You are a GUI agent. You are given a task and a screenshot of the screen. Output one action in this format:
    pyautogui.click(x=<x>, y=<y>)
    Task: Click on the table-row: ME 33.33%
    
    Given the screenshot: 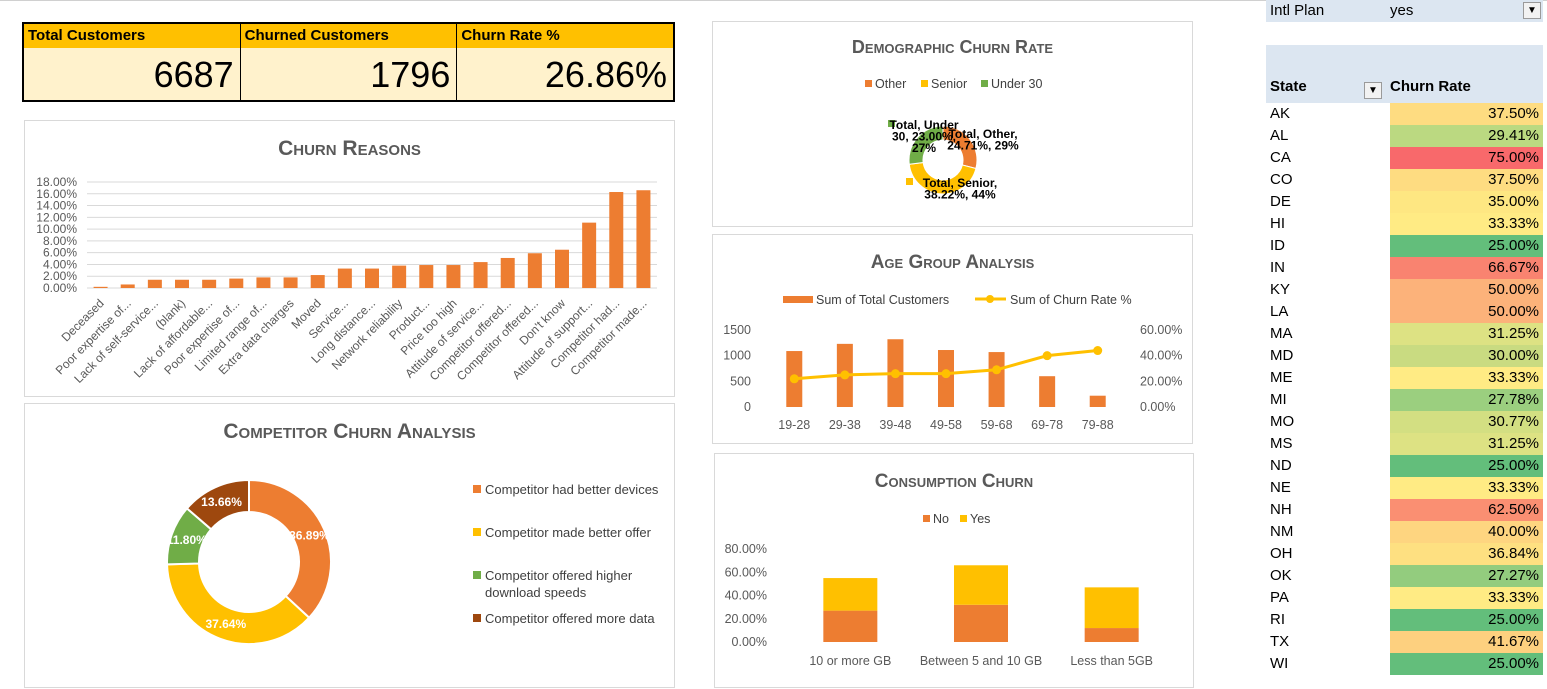 What is the action you would take?
    pyautogui.click(x=1404, y=378)
    